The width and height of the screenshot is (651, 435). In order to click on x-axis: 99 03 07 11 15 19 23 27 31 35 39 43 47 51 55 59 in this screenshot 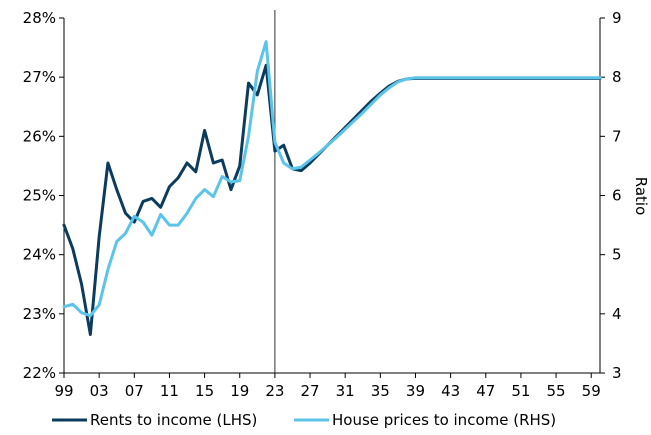, I will do `click(327, 386)`.